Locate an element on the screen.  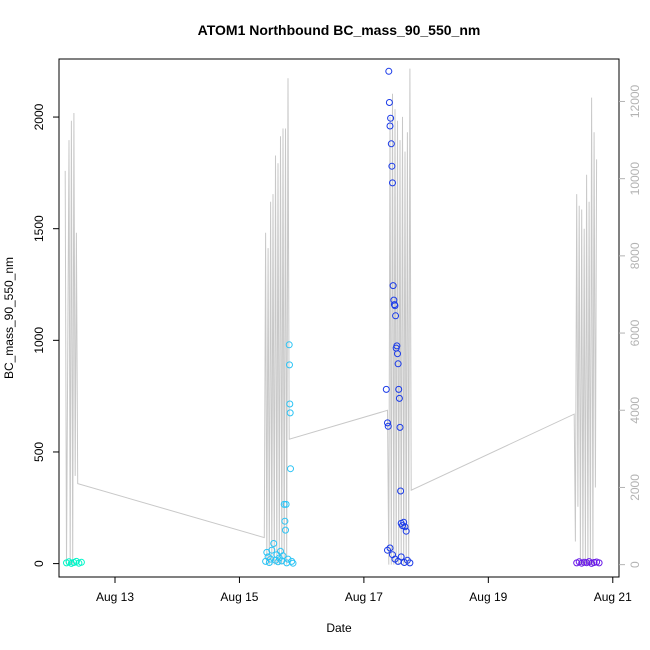
x-tick-label: Aug 15 is located at coordinates (239, 597).